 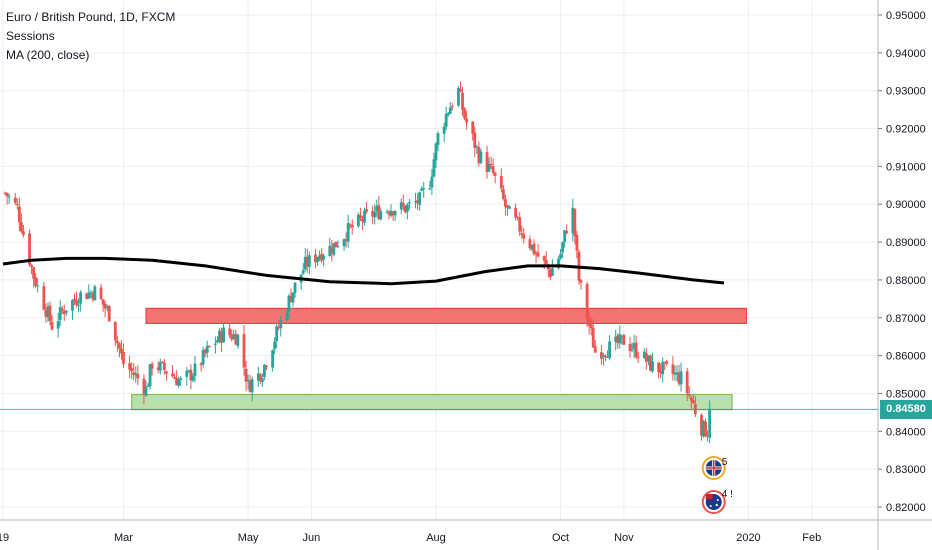 I want to click on symbol-title: Euro / British Pound, 1D, FXCM, so click(x=91, y=17).